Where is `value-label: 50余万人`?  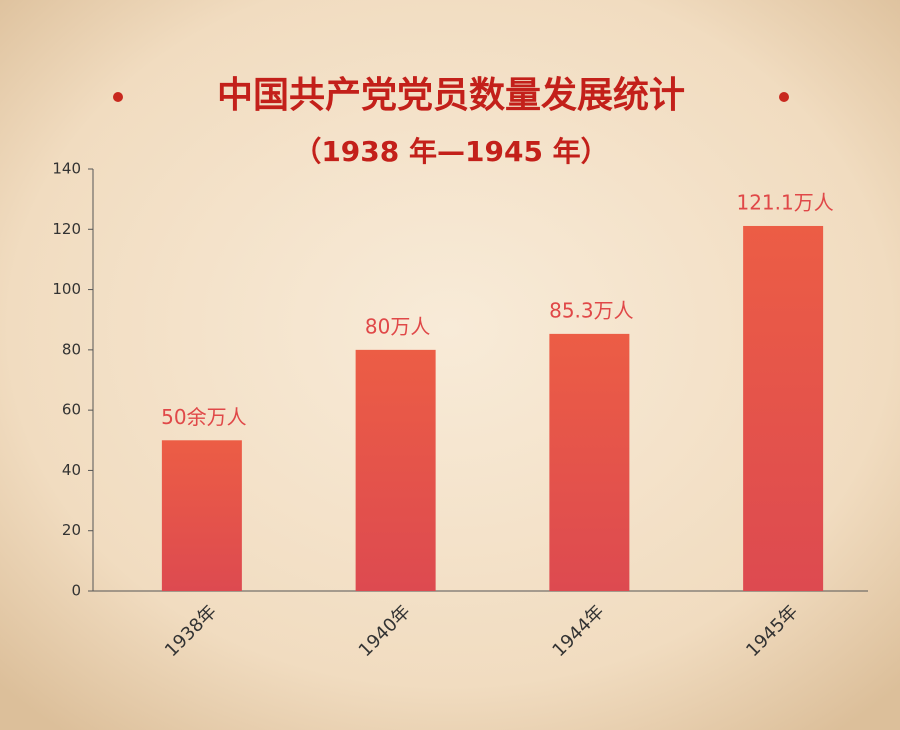 value-label: 50余万人 is located at coordinates (203, 417).